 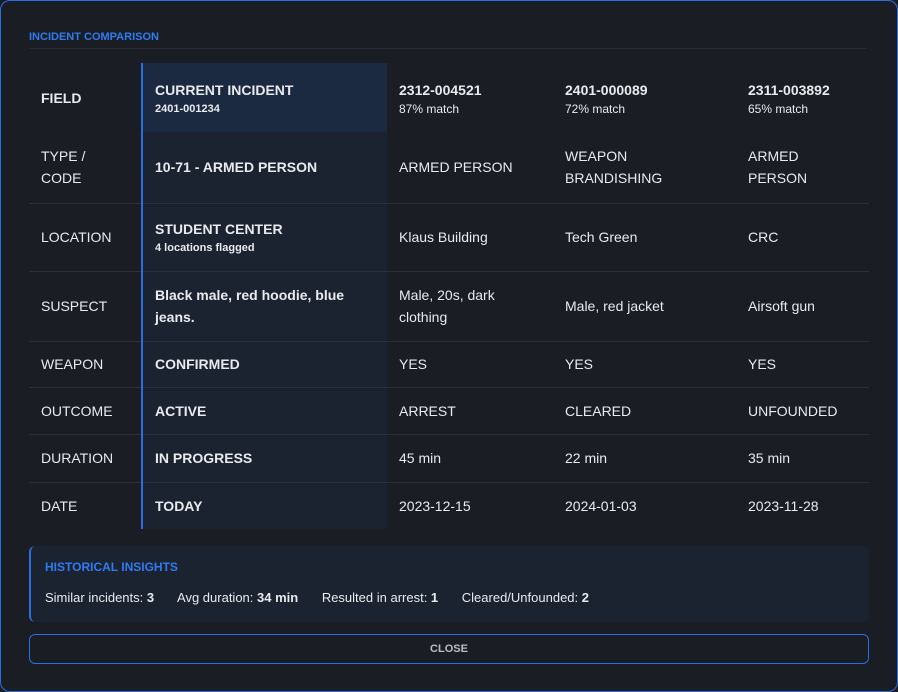 I want to click on comparison-value: UNFOUNDED, so click(x=802, y=411).